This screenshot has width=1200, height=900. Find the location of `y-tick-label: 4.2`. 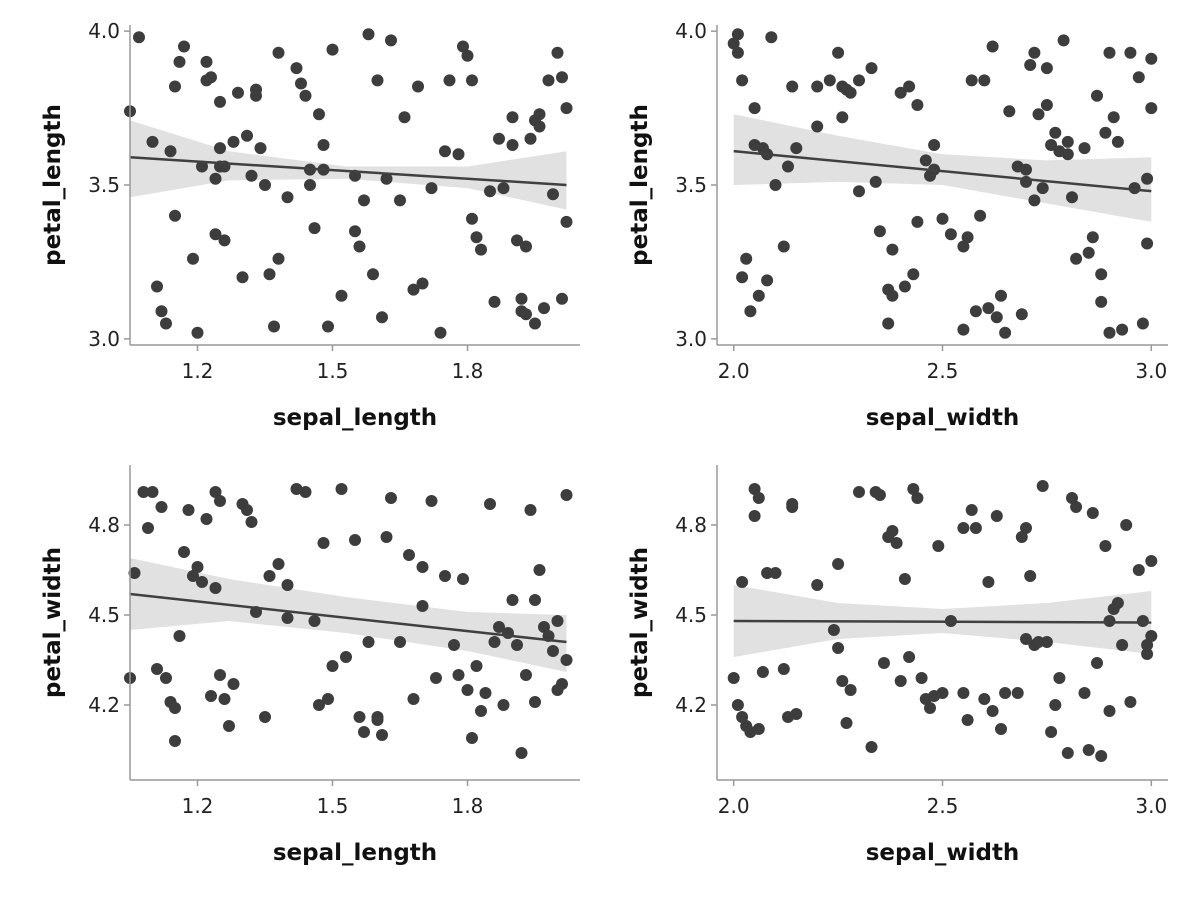

y-tick-label: 4.2 is located at coordinates (104, 705).